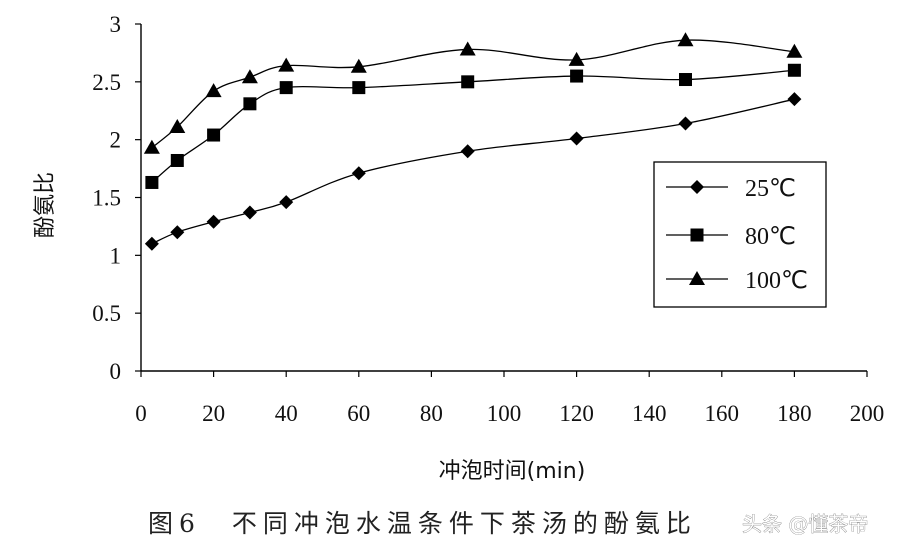 Image resolution: width=898 pixels, height=552 pixels. What do you see at coordinates (504, 413) in the screenshot?
I see `x-tick-label: 100` at bounding box center [504, 413].